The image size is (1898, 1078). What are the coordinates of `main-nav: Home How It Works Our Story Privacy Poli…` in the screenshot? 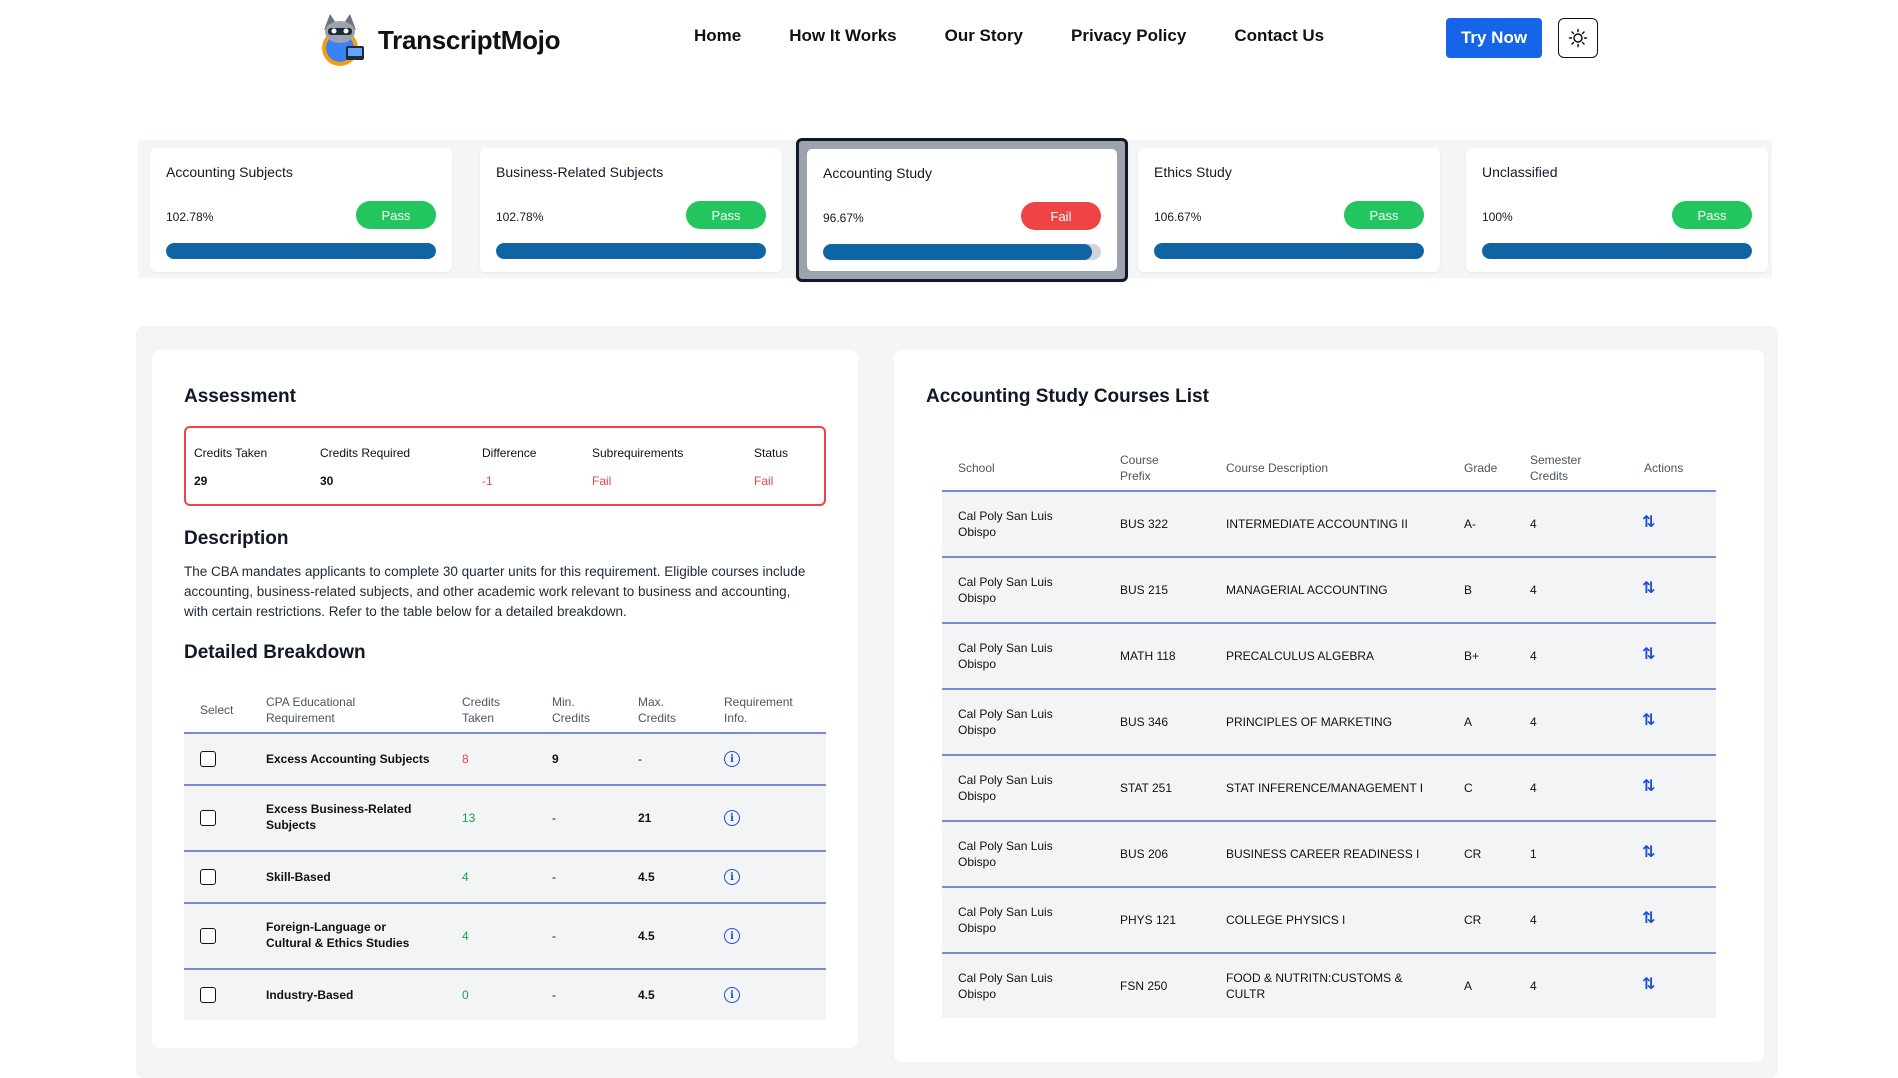 It's located at (1009, 36).